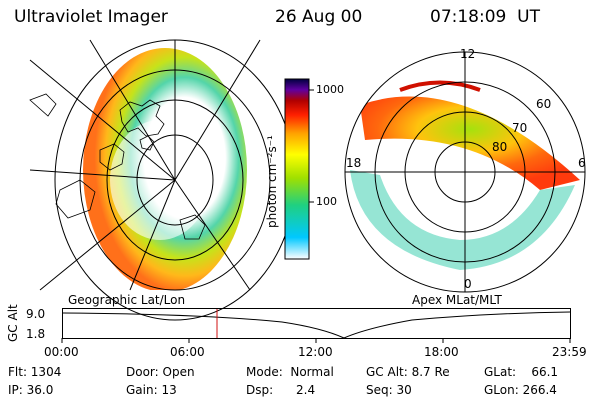 The image size is (600, 400). I want to click on lat-label-60: 60, so click(544, 104).